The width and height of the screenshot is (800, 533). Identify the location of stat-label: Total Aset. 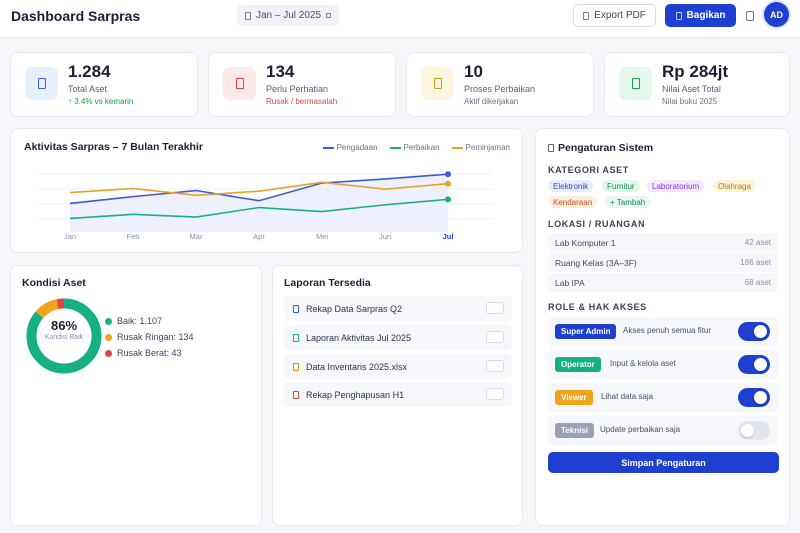
(88, 89).